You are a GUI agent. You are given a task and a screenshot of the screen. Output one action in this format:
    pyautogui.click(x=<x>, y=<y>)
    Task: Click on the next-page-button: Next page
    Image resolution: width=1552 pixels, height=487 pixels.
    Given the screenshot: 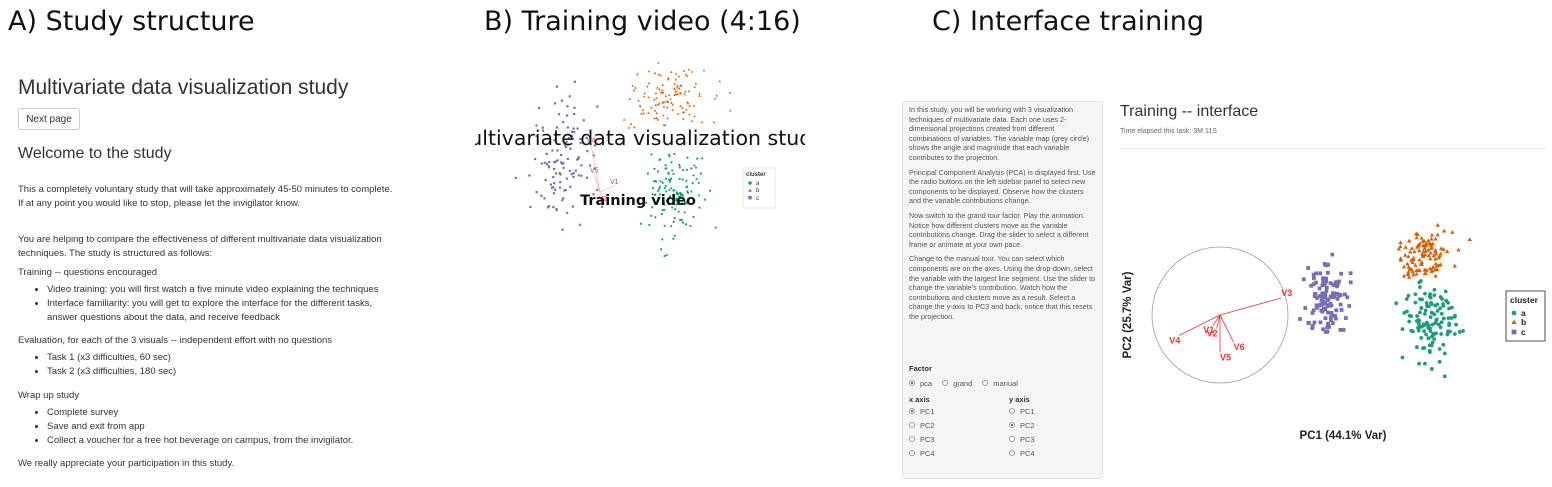 What is the action you would take?
    pyautogui.click(x=49, y=119)
    